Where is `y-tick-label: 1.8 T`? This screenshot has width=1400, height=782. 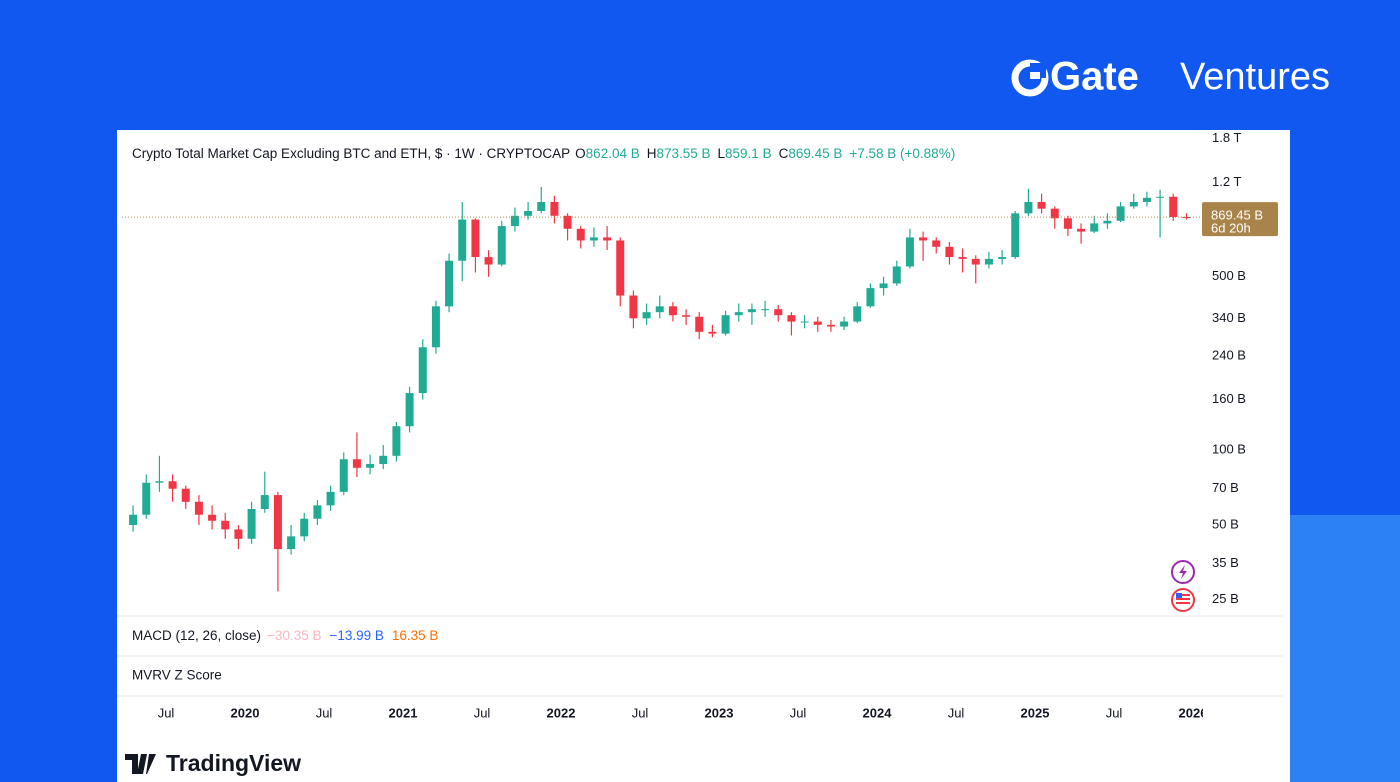 y-tick-label: 1.8 T is located at coordinates (1226, 137).